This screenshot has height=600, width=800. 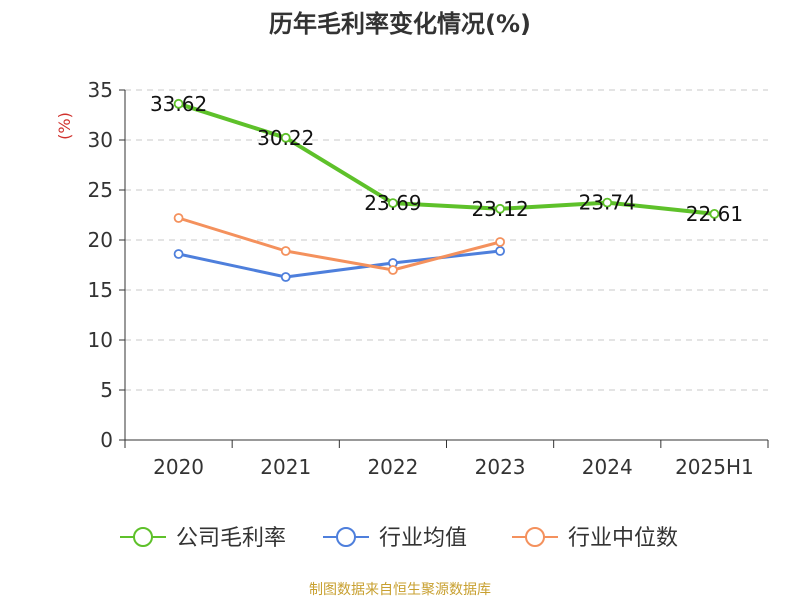 I want to click on series-0-line, so click(x=446, y=158).